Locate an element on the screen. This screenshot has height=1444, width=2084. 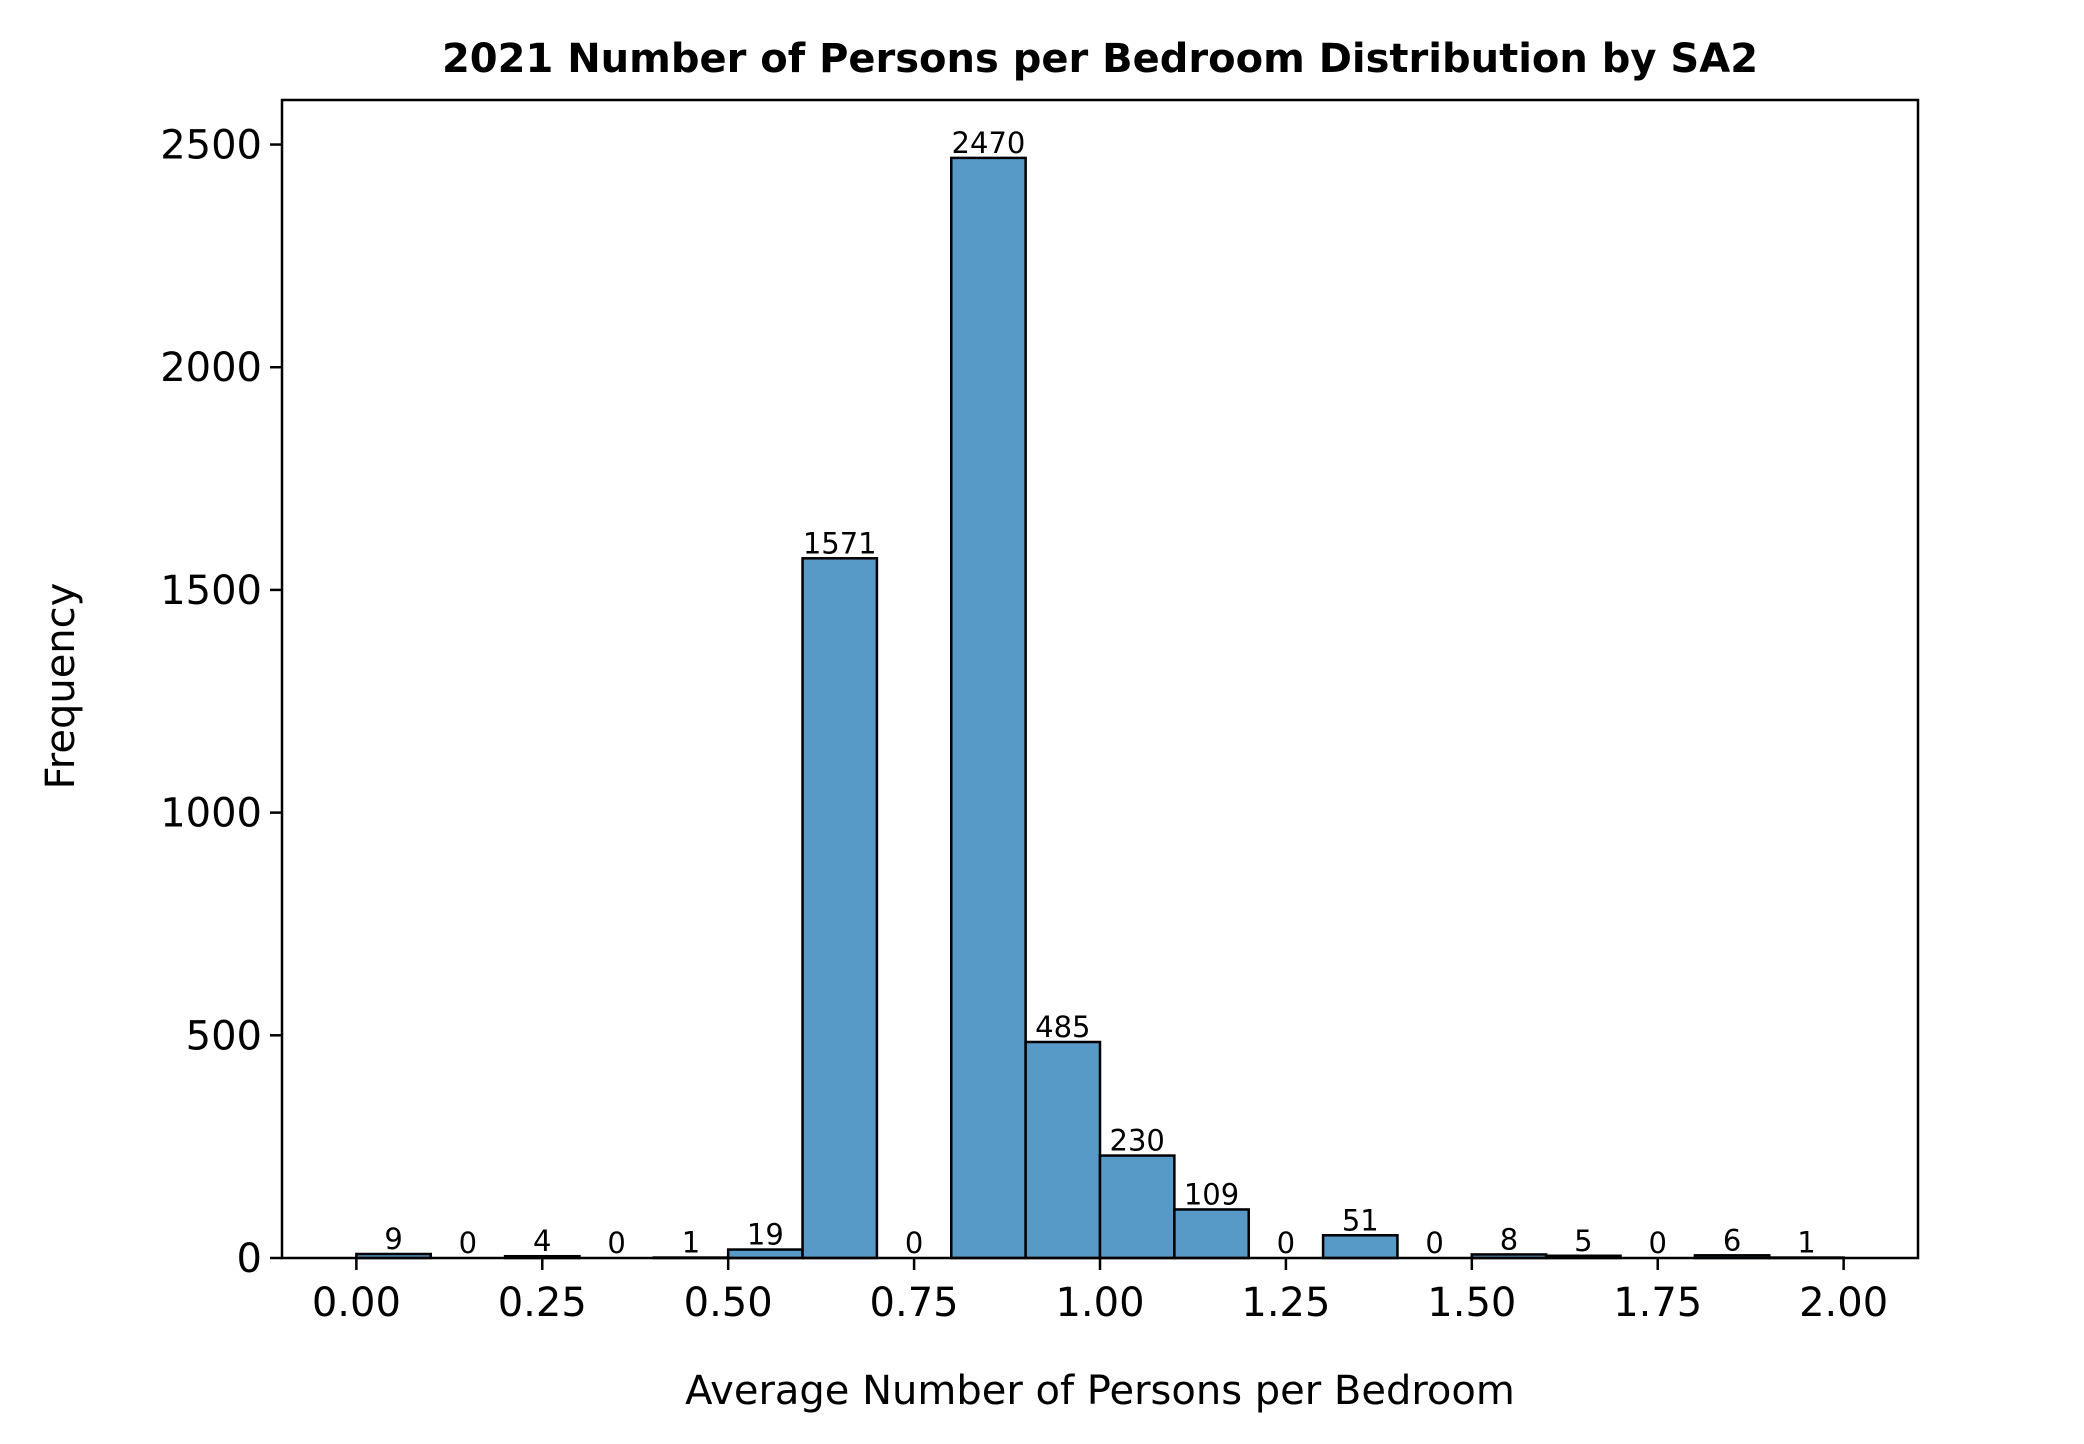
bar-value-label: 51 is located at coordinates (1360, 1220).